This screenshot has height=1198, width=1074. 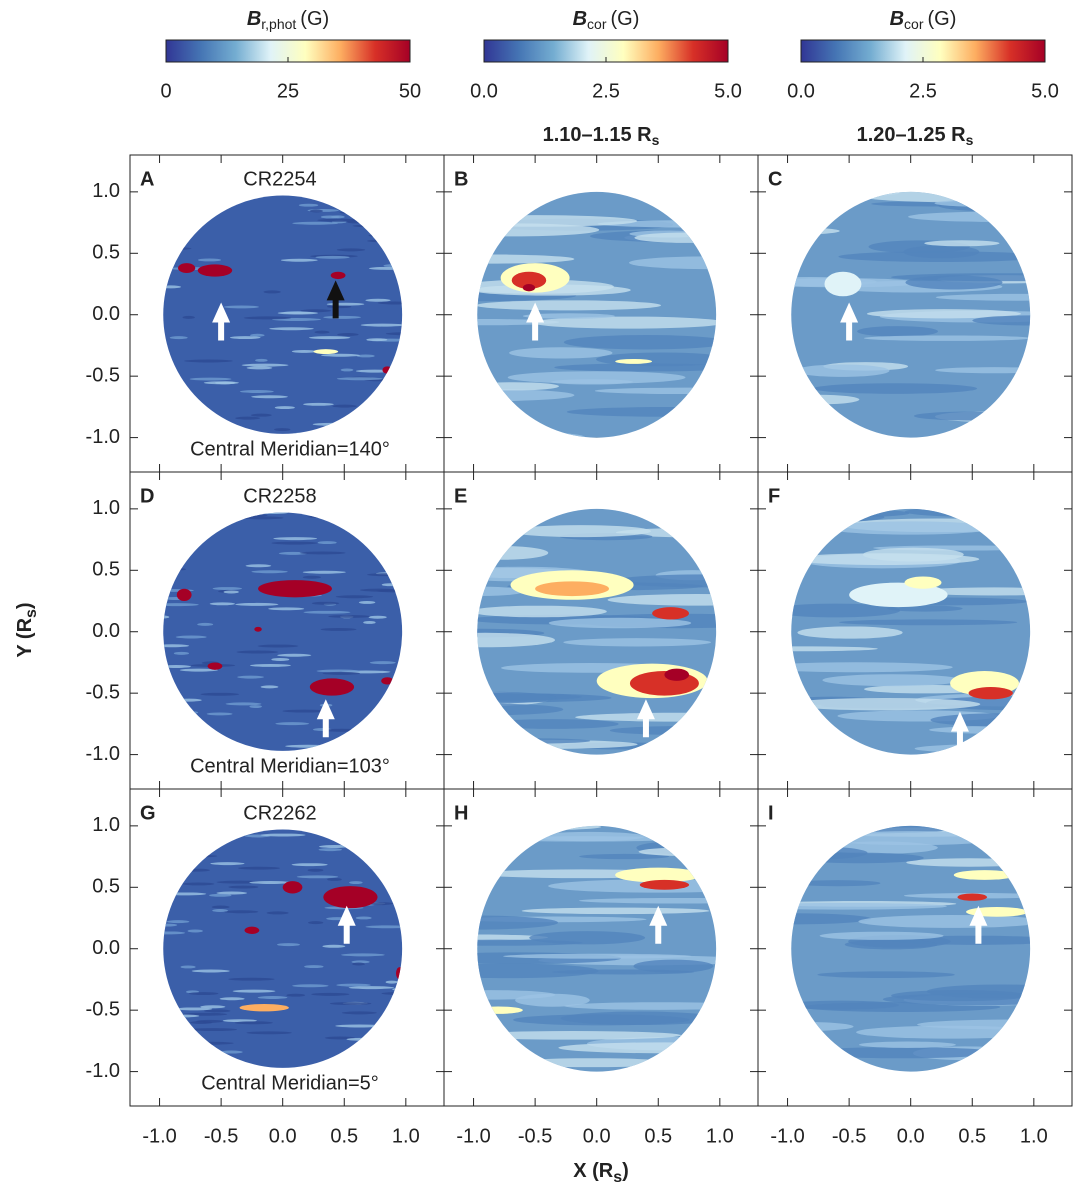 What do you see at coordinates (460, 496) in the screenshot?
I see `panel-letter: E` at bounding box center [460, 496].